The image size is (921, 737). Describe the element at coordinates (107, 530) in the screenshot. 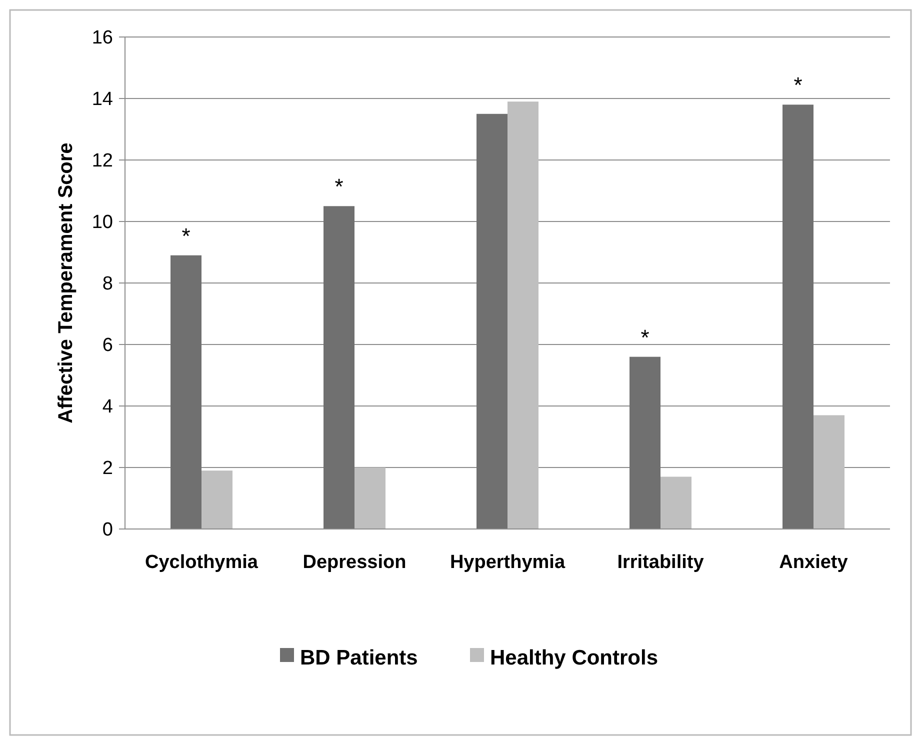

I see `y-tick-label: 0` at that location.